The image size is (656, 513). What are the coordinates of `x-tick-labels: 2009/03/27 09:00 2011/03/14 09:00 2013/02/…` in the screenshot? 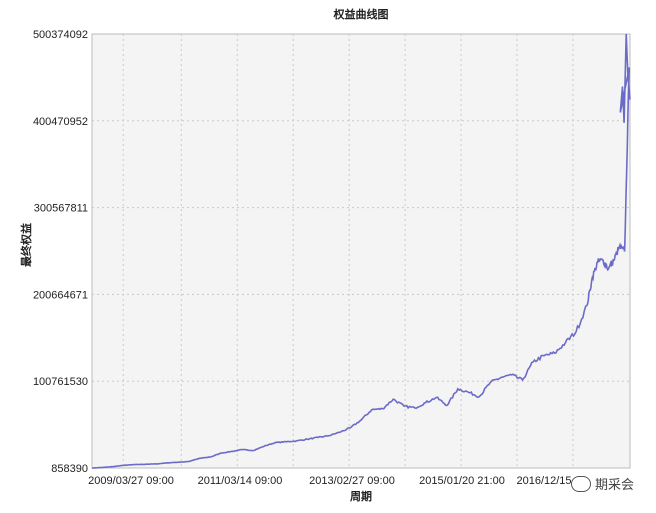 It's located at (329, 481).